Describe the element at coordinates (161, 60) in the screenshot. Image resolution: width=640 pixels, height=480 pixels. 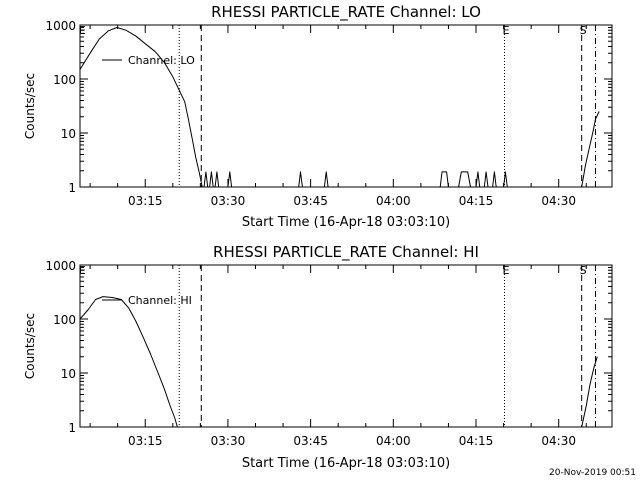
I see `legend-label: Channel: LO` at that location.